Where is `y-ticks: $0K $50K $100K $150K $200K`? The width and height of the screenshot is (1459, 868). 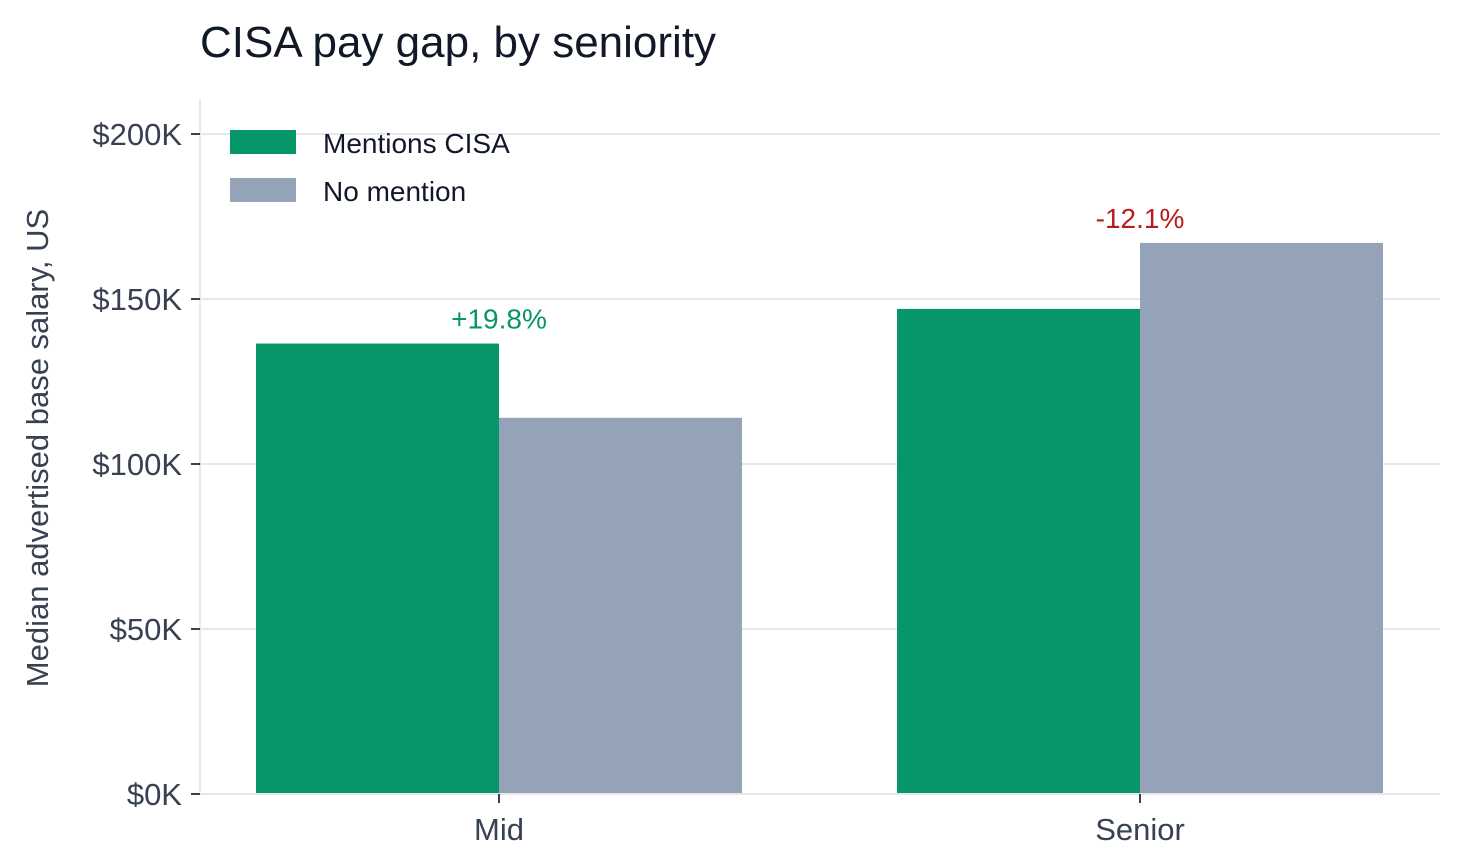
y-ticks: $0K $50K $100K $150K $200K is located at coordinates (146, 464).